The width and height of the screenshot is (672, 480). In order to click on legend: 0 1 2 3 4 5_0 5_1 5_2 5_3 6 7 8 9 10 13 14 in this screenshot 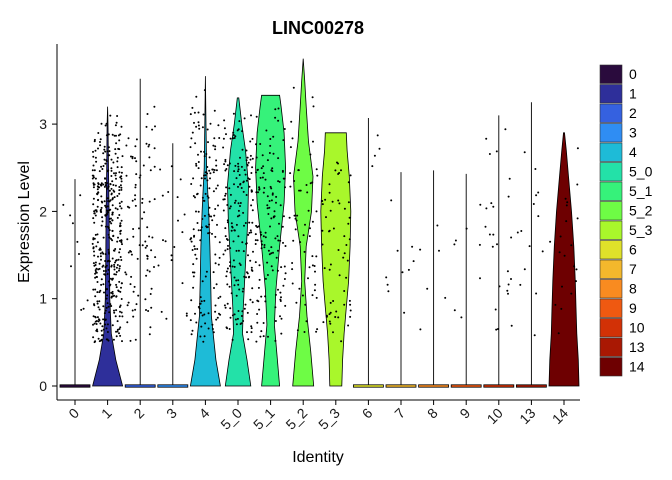, I will do `click(626, 220)`.